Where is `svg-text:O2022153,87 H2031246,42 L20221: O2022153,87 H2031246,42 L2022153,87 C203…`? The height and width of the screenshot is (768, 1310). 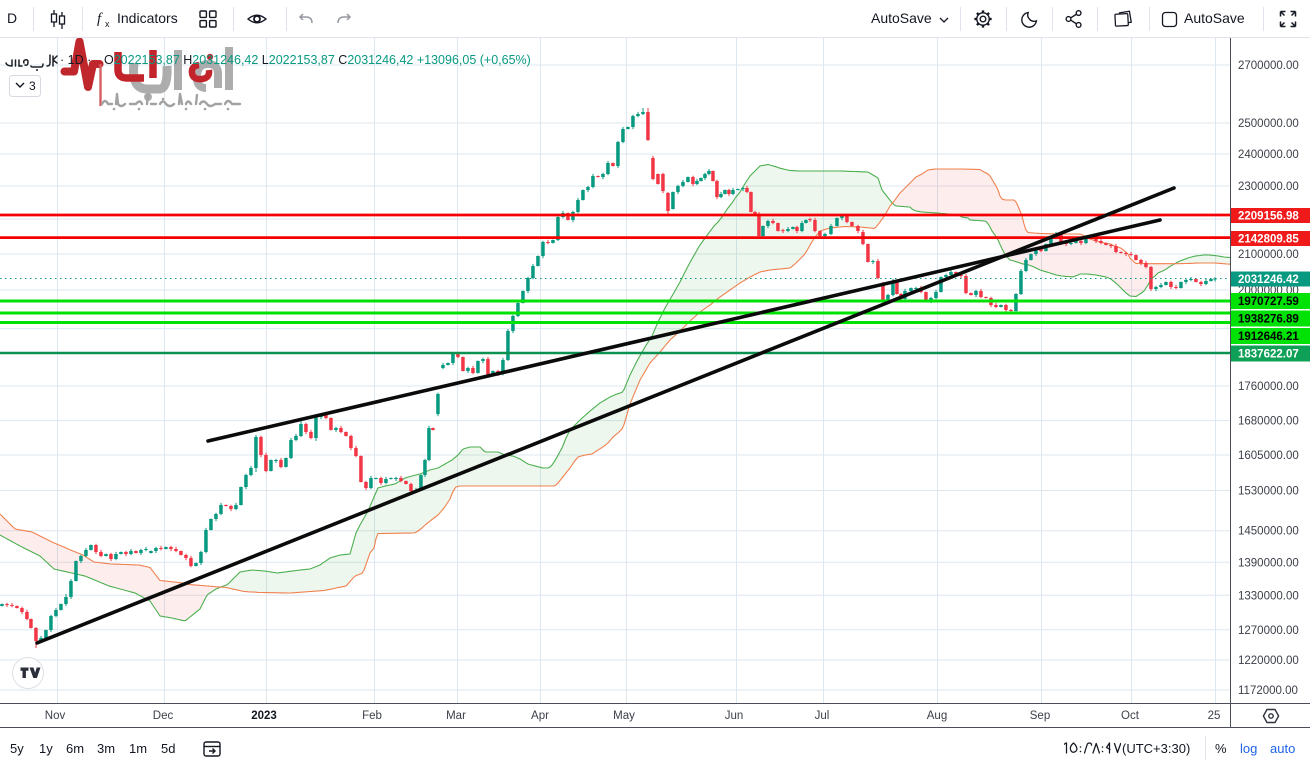 svg-text:O2022153,87 H2031246,42 L20221: O2022153,87 H2031246,42 L2022153,87 C203… is located at coordinates (317, 60).